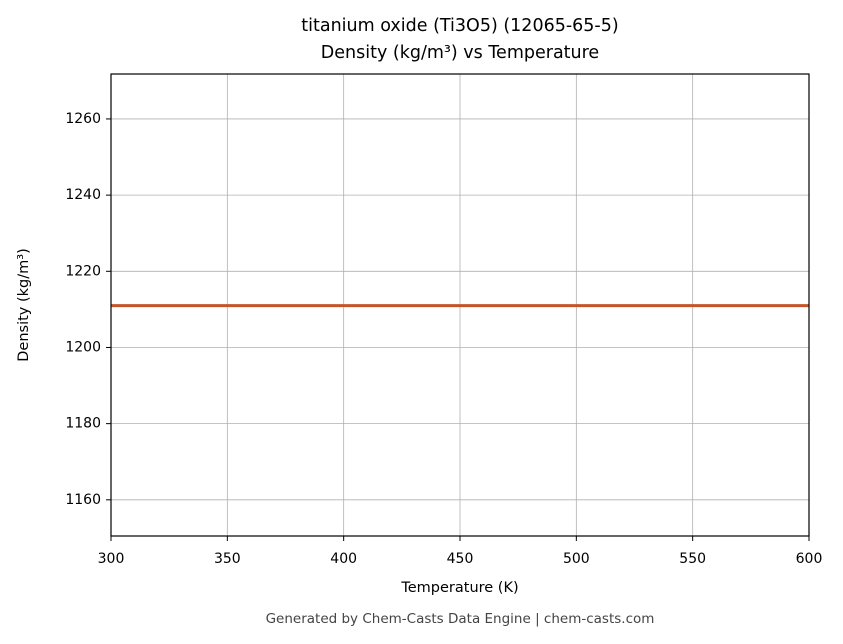  What do you see at coordinates (227, 559) in the screenshot?
I see `x-tick-label: 350` at bounding box center [227, 559].